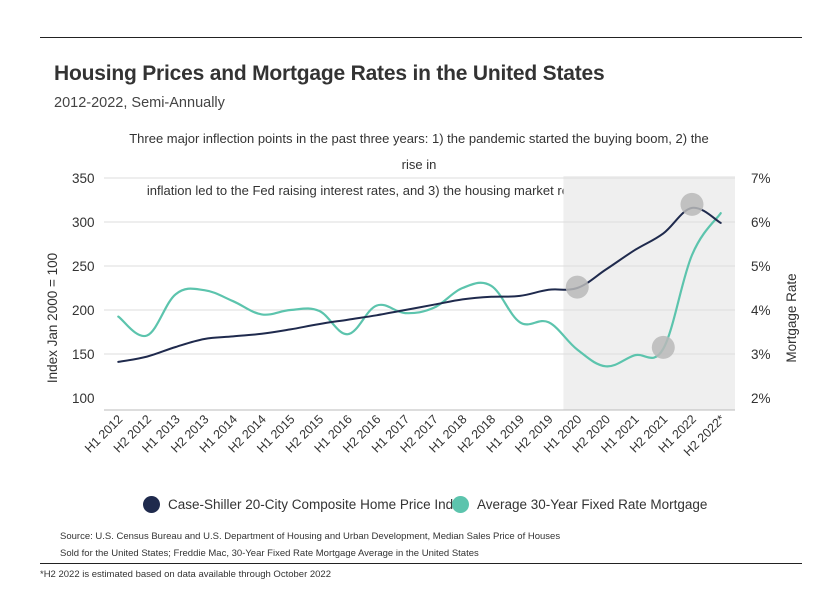  What do you see at coordinates (761, 178) in the screenshot?
I see `y-tick-label-right: 7%` at bounding box center [761, 178].